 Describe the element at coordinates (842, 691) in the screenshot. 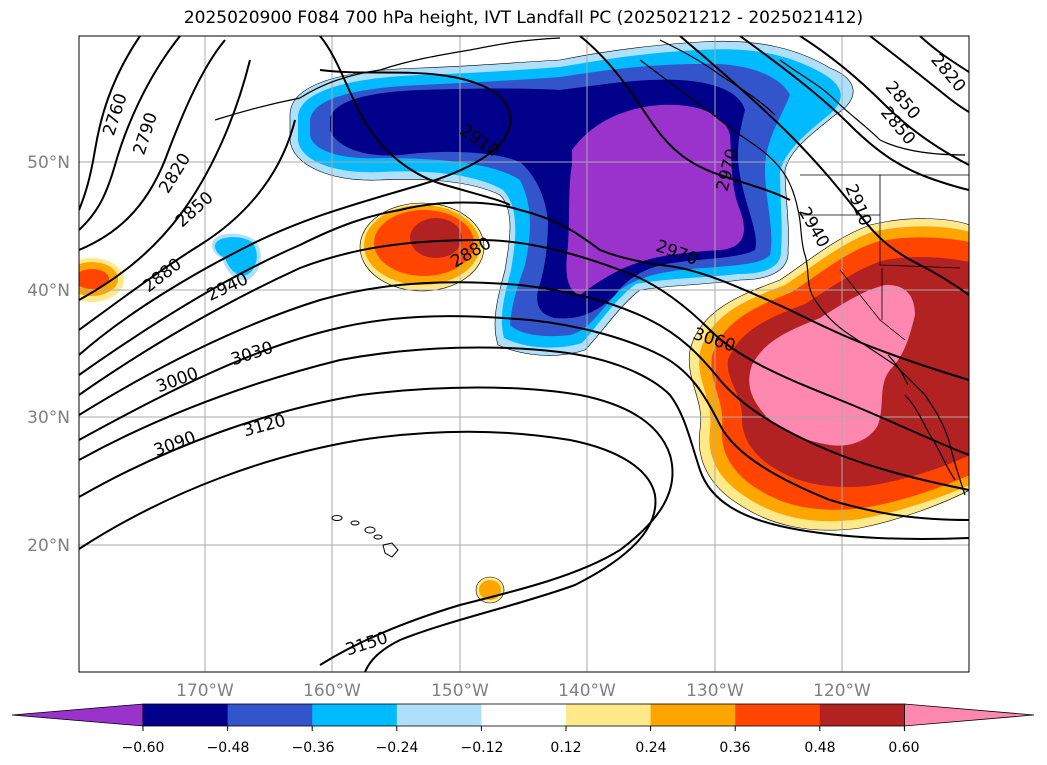

I see `lon-label: 120°W` at that location.